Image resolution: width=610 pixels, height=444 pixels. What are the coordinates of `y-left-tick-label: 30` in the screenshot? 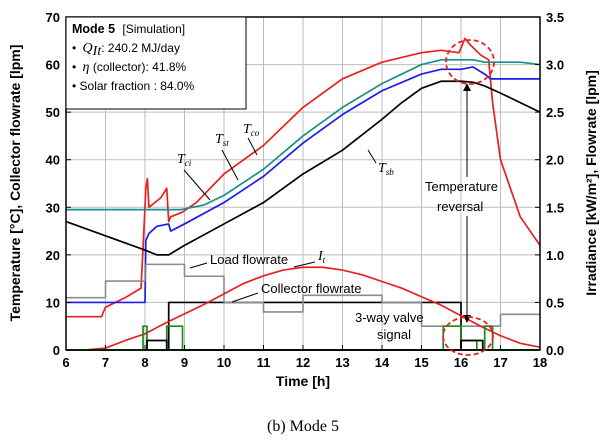 It's located at (53, 207).